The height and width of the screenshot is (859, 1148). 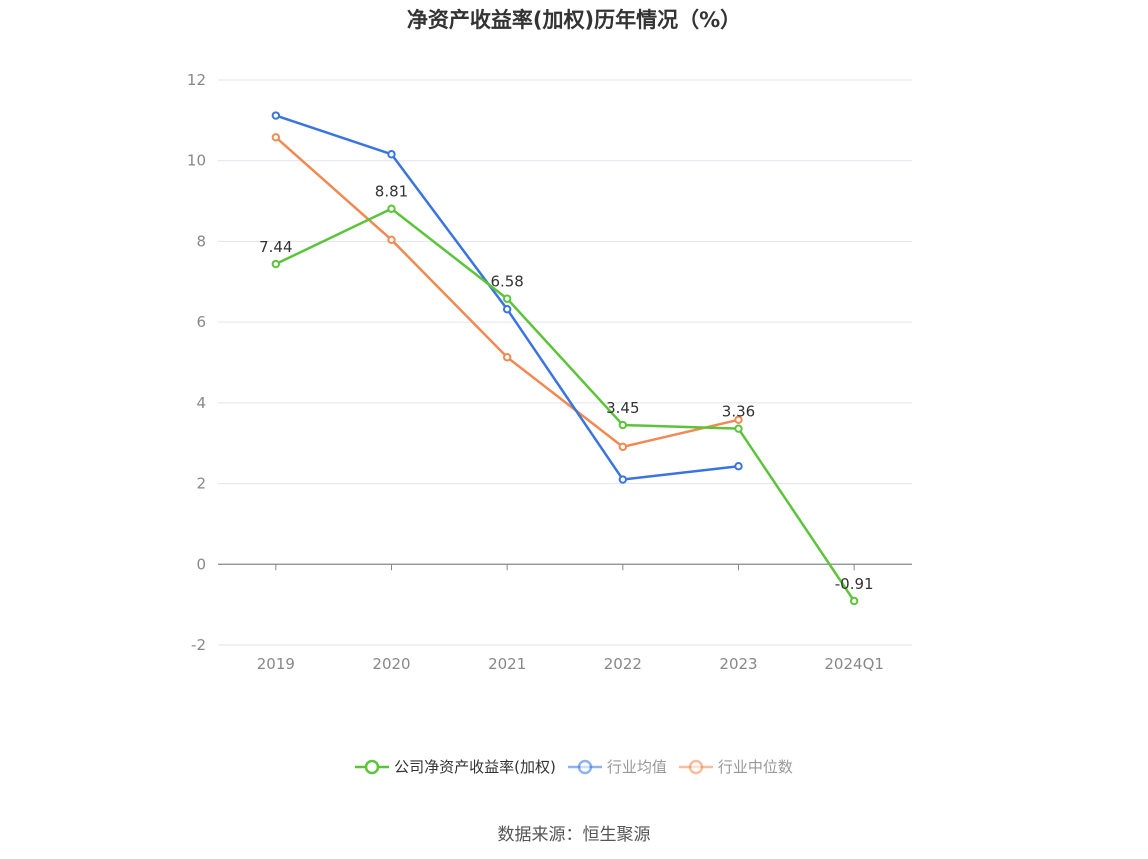 What do you see at coordinates (738, 412) in the screenshot?
I see `data-label: 3.36` at bounding box center [738, 412].